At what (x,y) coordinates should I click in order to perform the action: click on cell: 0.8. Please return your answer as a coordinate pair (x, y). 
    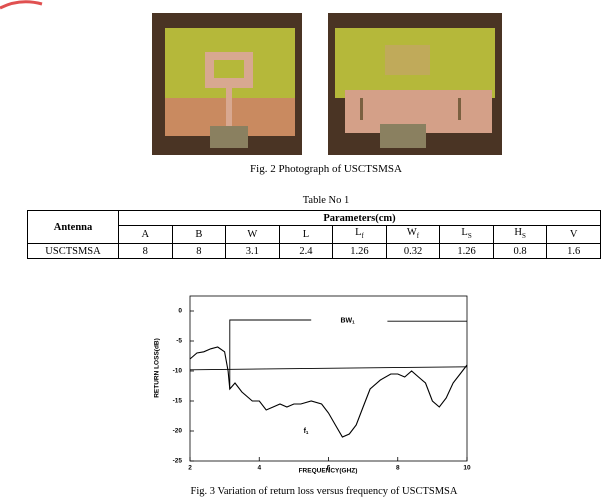
    Looking at the image, I should click on (520, 251).